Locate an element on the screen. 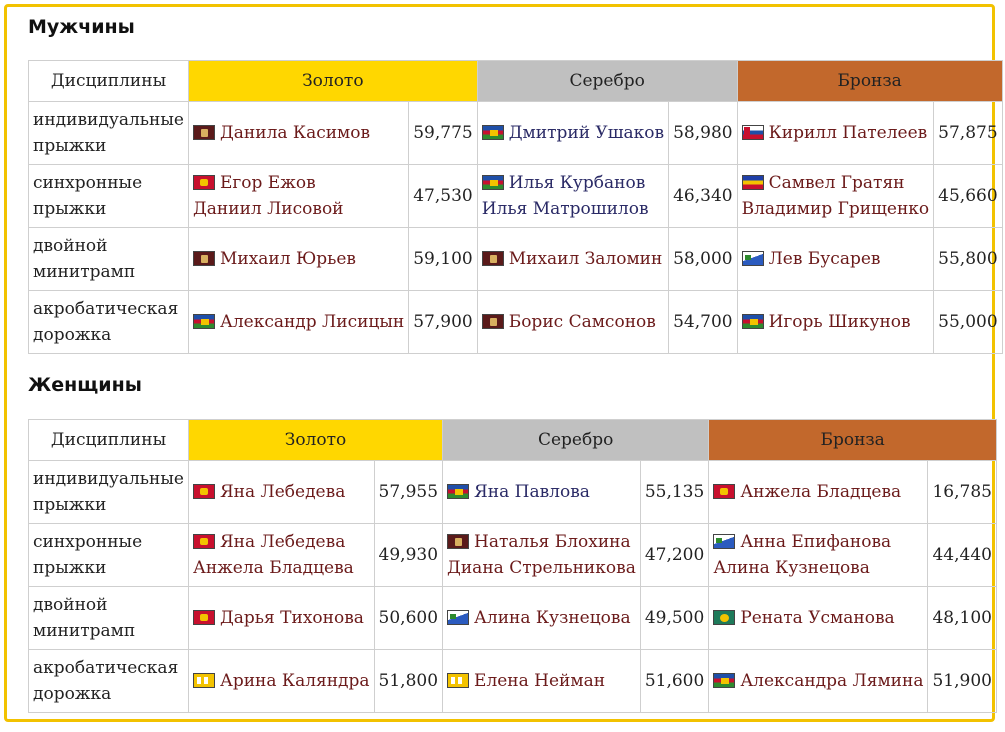  athlete-link: Игорь Шикунов is located at coordinates (839, 322).